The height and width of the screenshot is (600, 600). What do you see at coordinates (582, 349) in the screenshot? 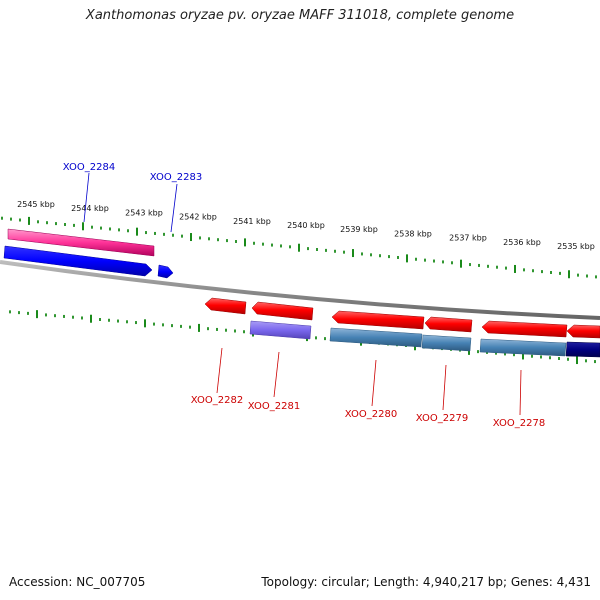
I see `feature-navy` at bounding box center [582, 349].